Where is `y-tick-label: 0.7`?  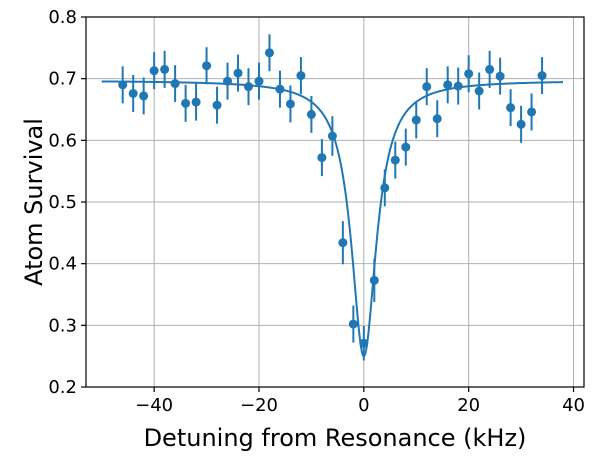
y-tick-label: 0.7 is located at coordinates (62, 79).